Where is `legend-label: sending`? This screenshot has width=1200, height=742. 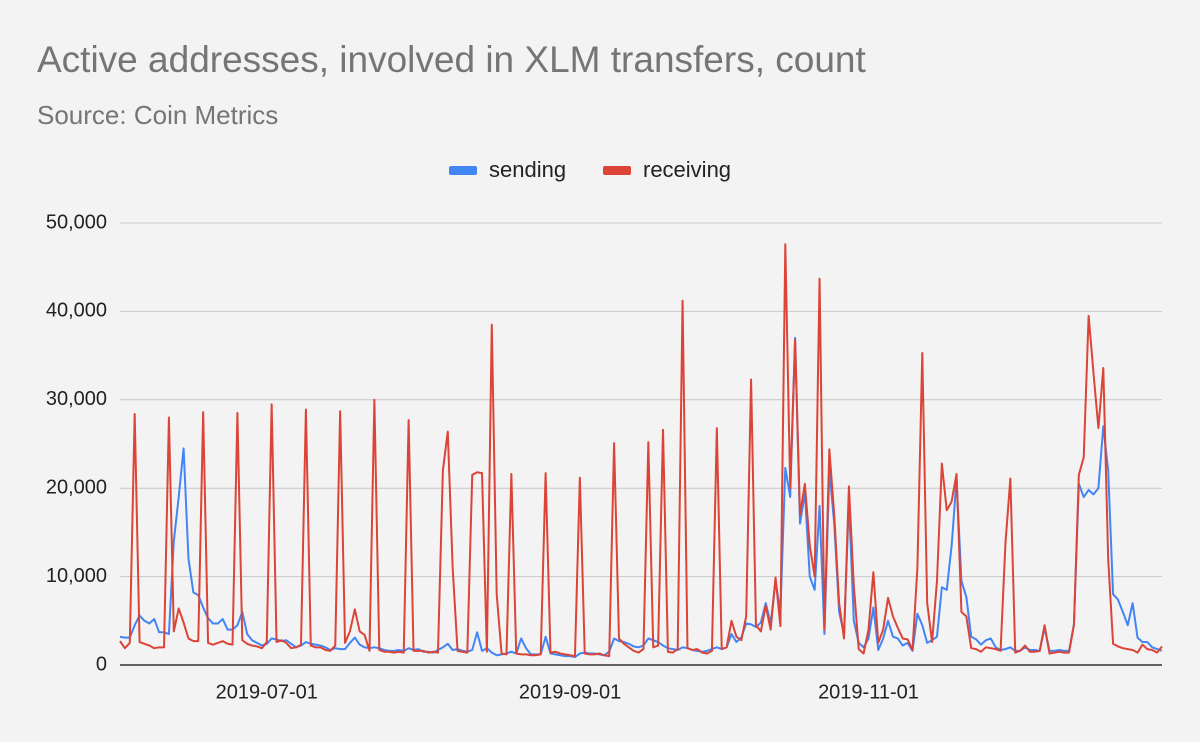
legend-label: sending is located at coordinates (527, 169).